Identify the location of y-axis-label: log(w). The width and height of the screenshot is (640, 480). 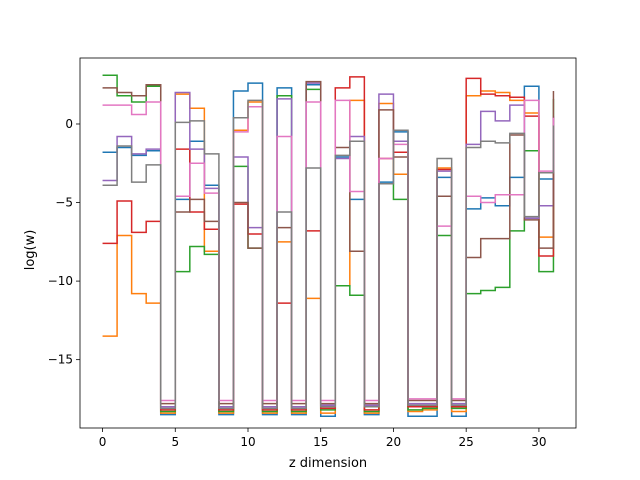
(30, 250).